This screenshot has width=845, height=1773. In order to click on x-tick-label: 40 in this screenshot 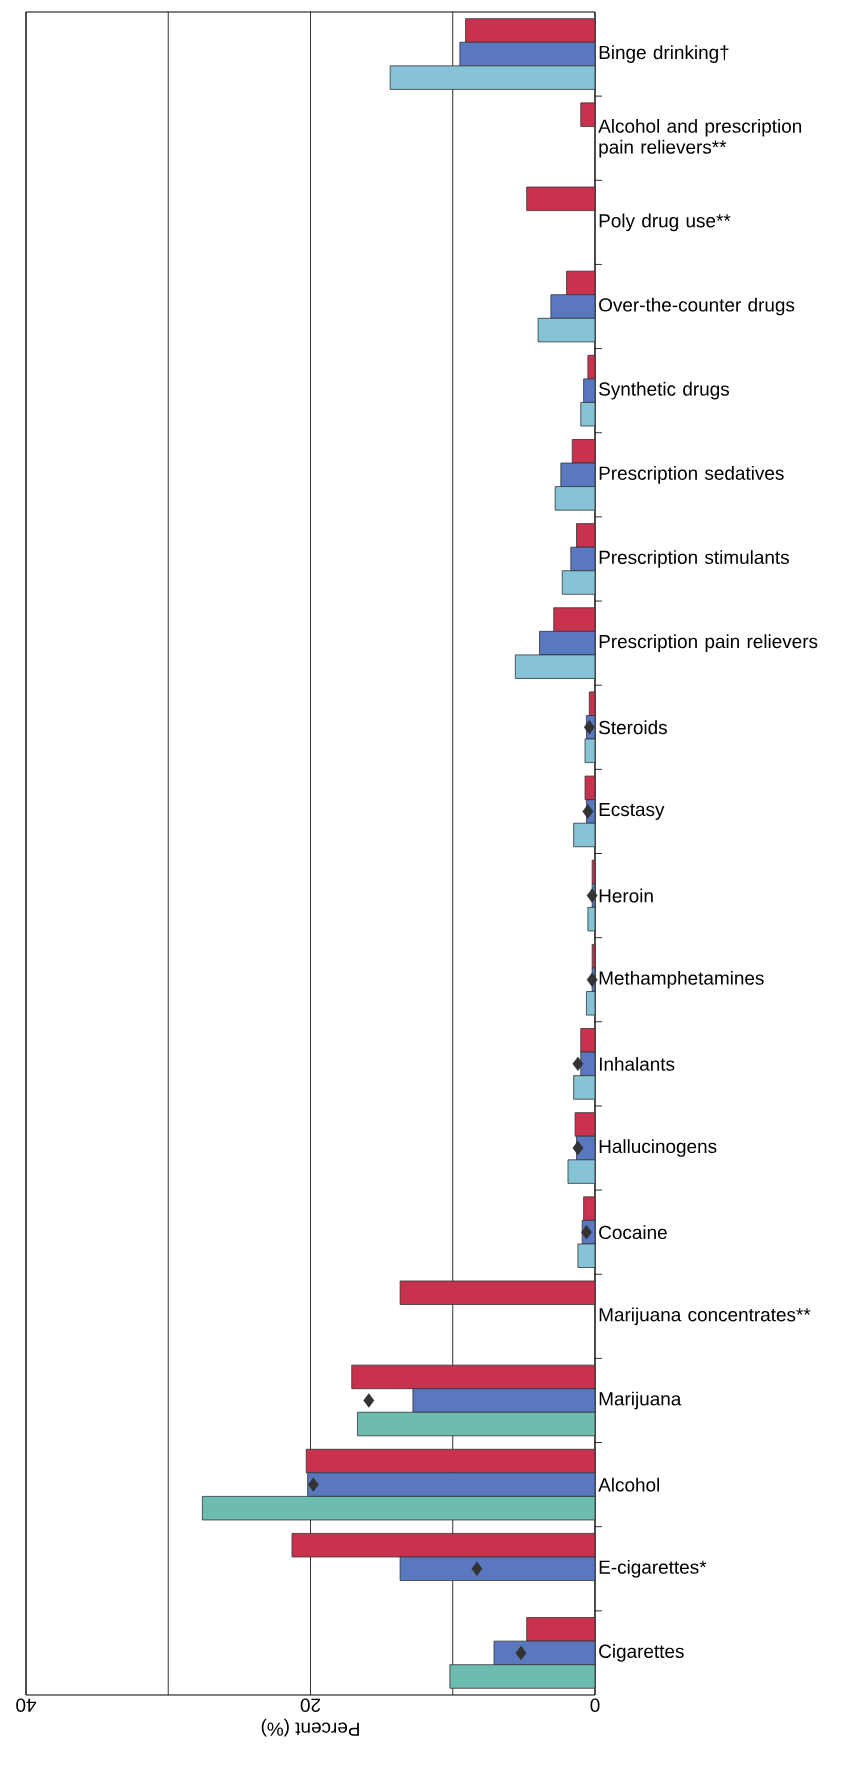, I will do `click(26, 1705)`.